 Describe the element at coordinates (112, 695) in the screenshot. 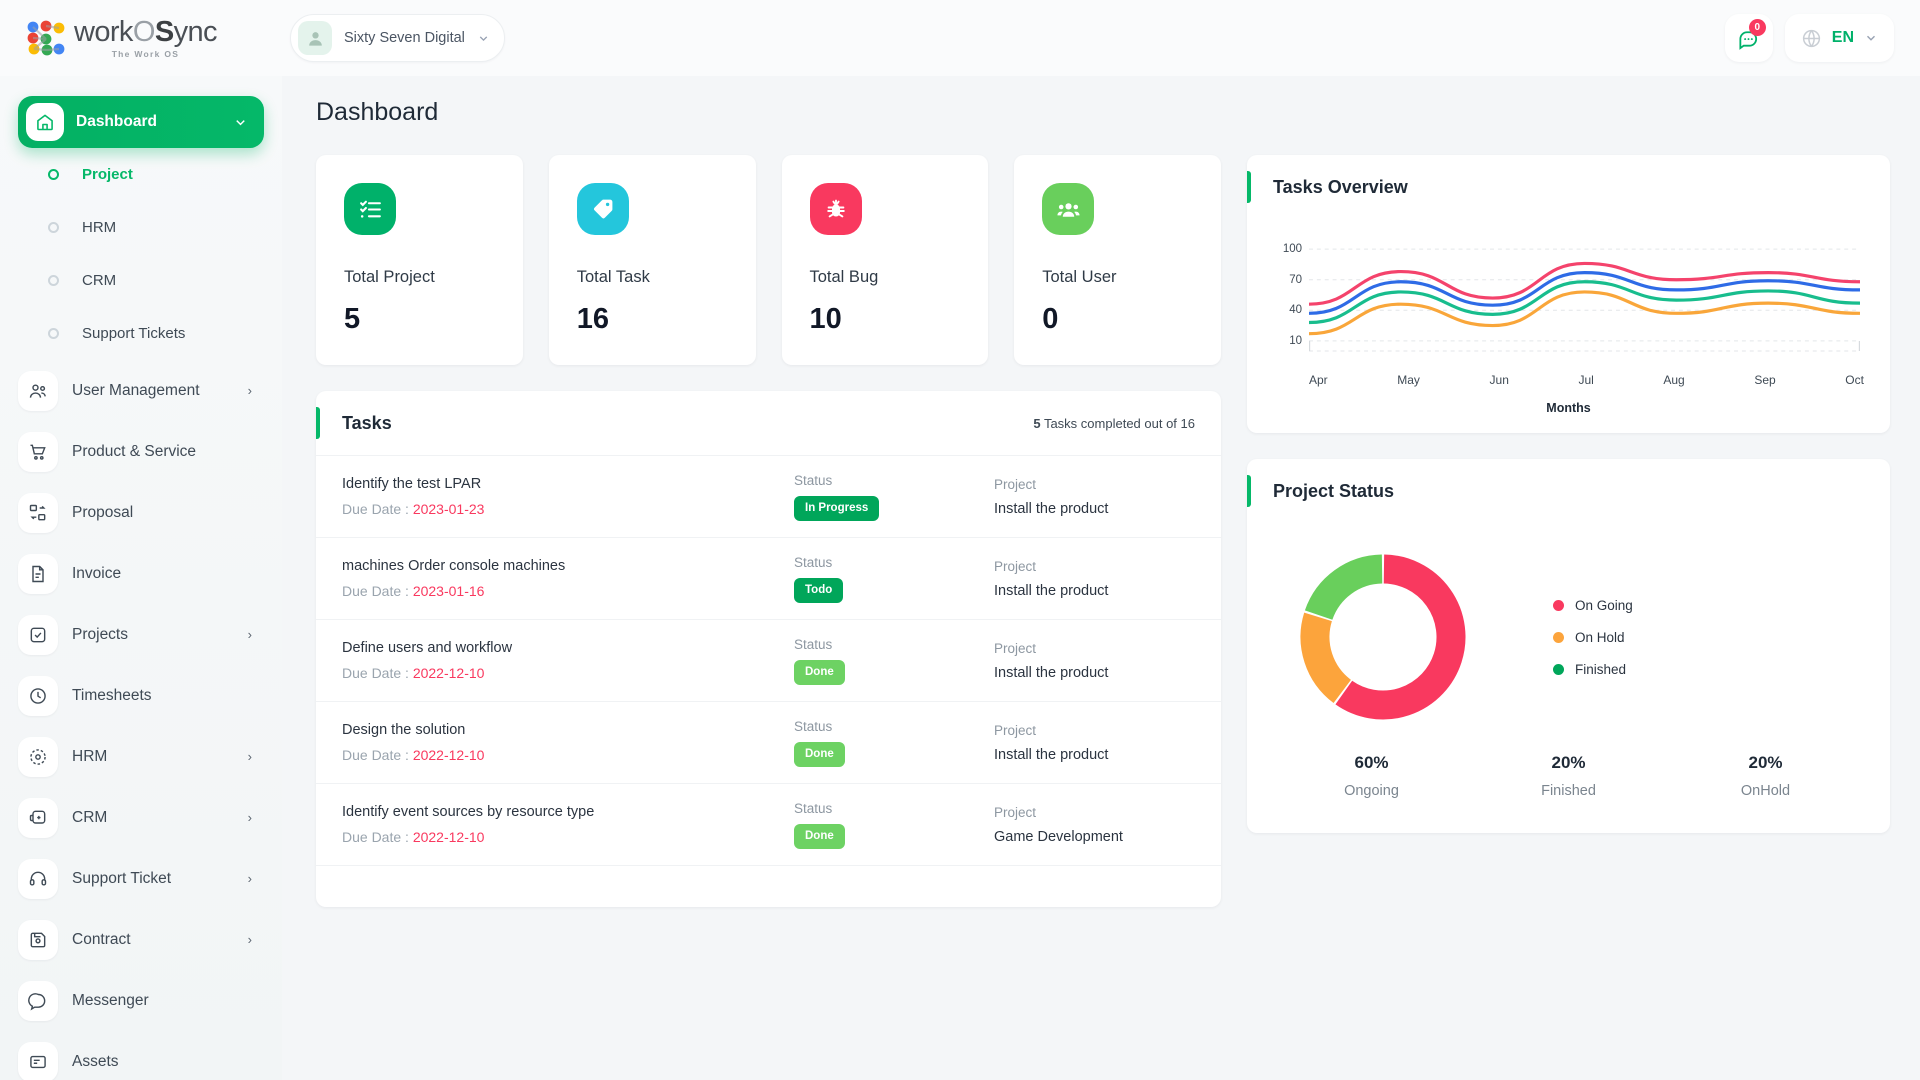

I see `sidebar-item-label: Timesheets` at that location.